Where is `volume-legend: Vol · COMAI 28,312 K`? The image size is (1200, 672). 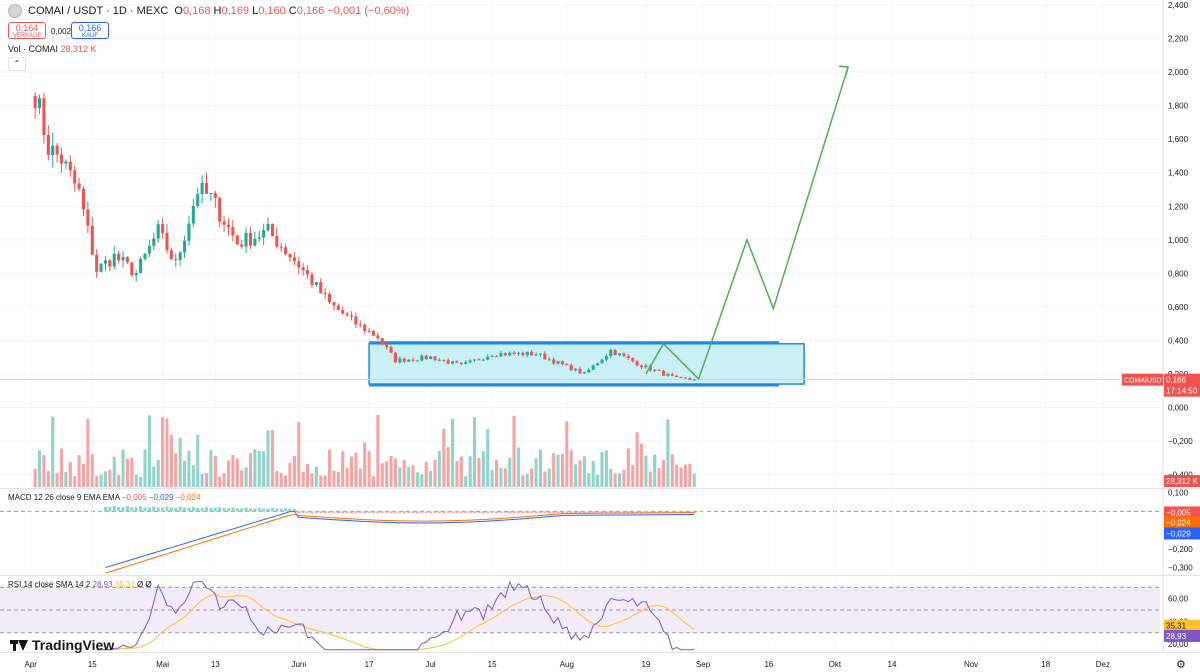 volume-legend: Vol · COMAI 28,312 K is located at coordinates (52, 49).